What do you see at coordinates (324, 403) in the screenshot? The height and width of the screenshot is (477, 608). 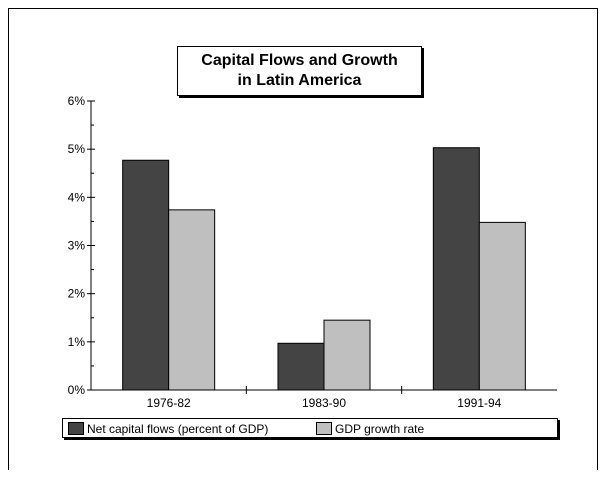 I see `x-tick-label-1983-90: 1983-90` at bounding box center [324, 403].